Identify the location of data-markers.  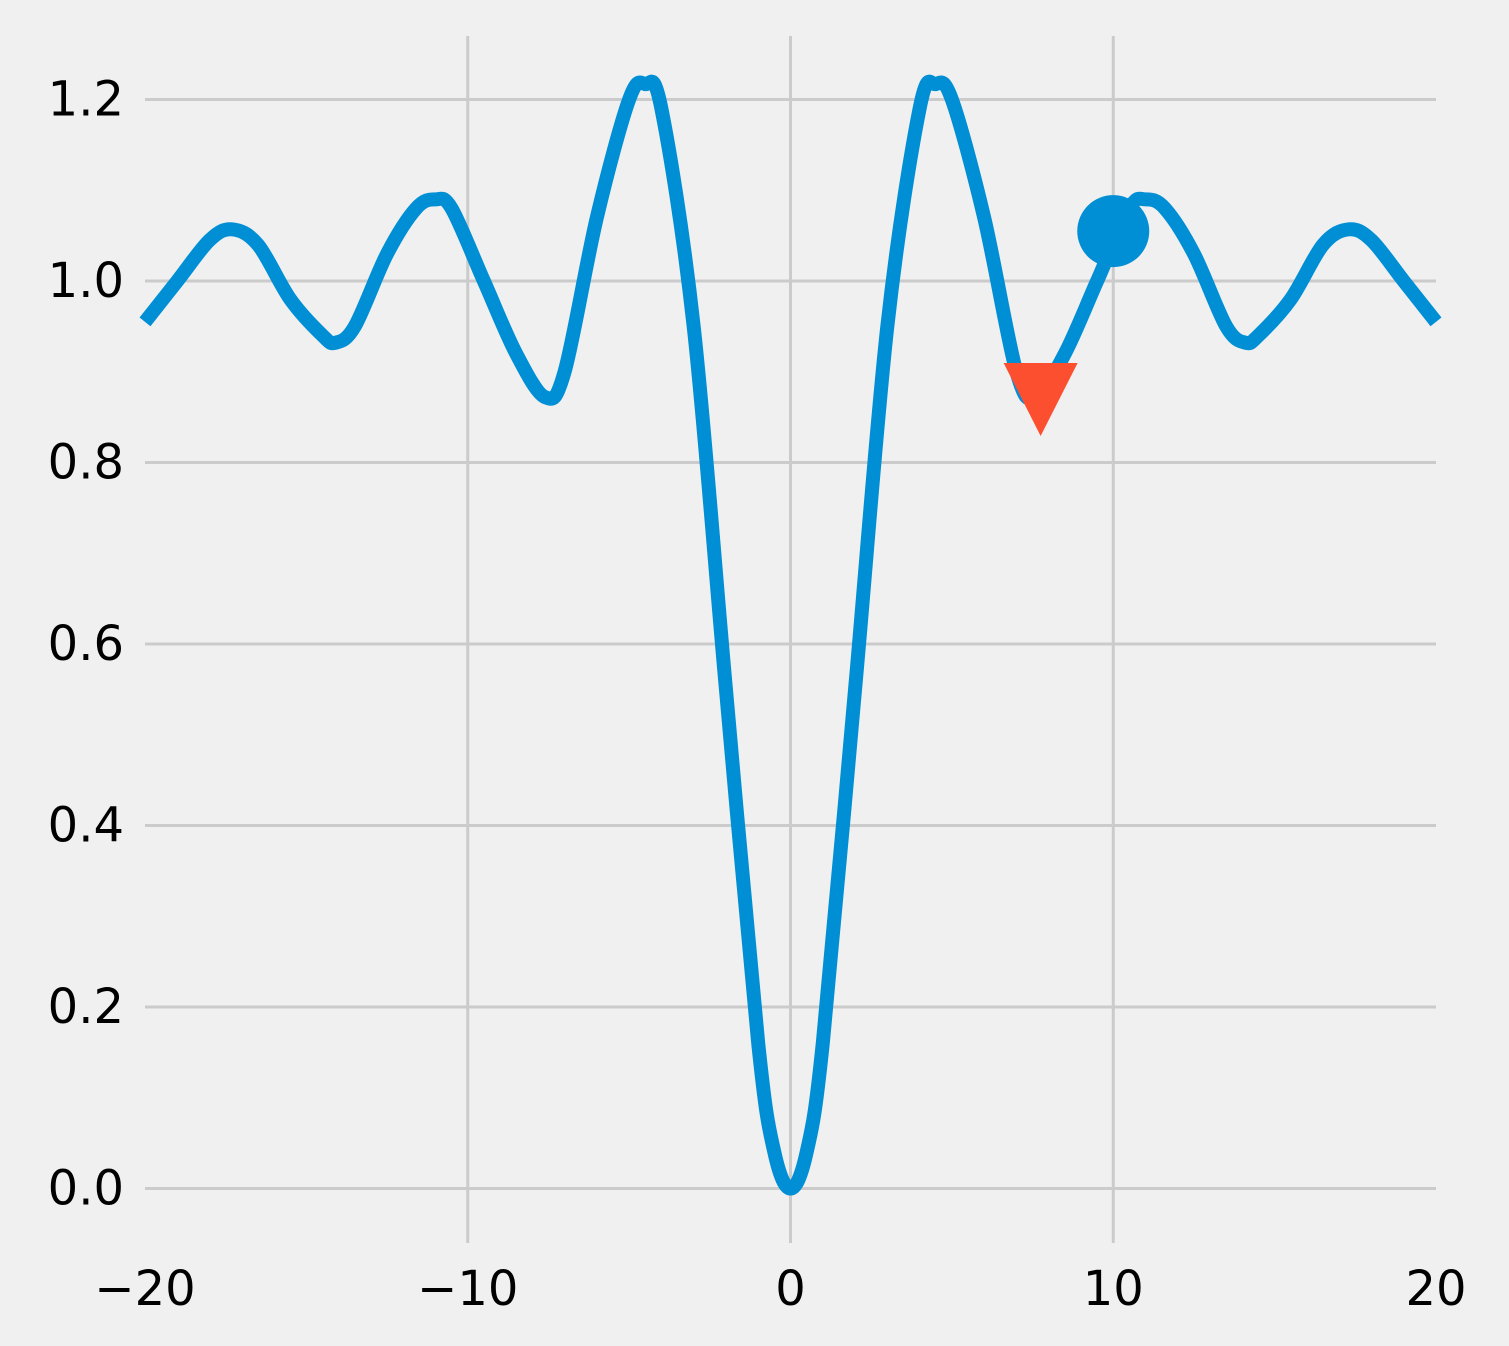
(1076, 316).